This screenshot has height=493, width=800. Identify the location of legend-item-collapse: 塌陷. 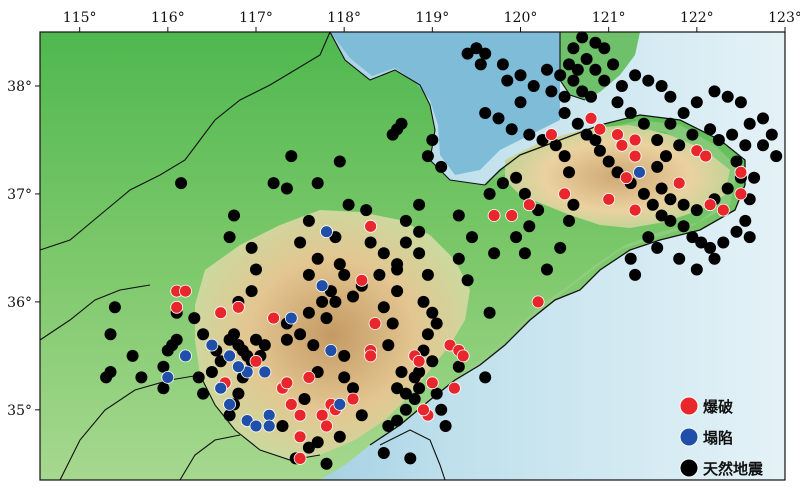
(706, 437).